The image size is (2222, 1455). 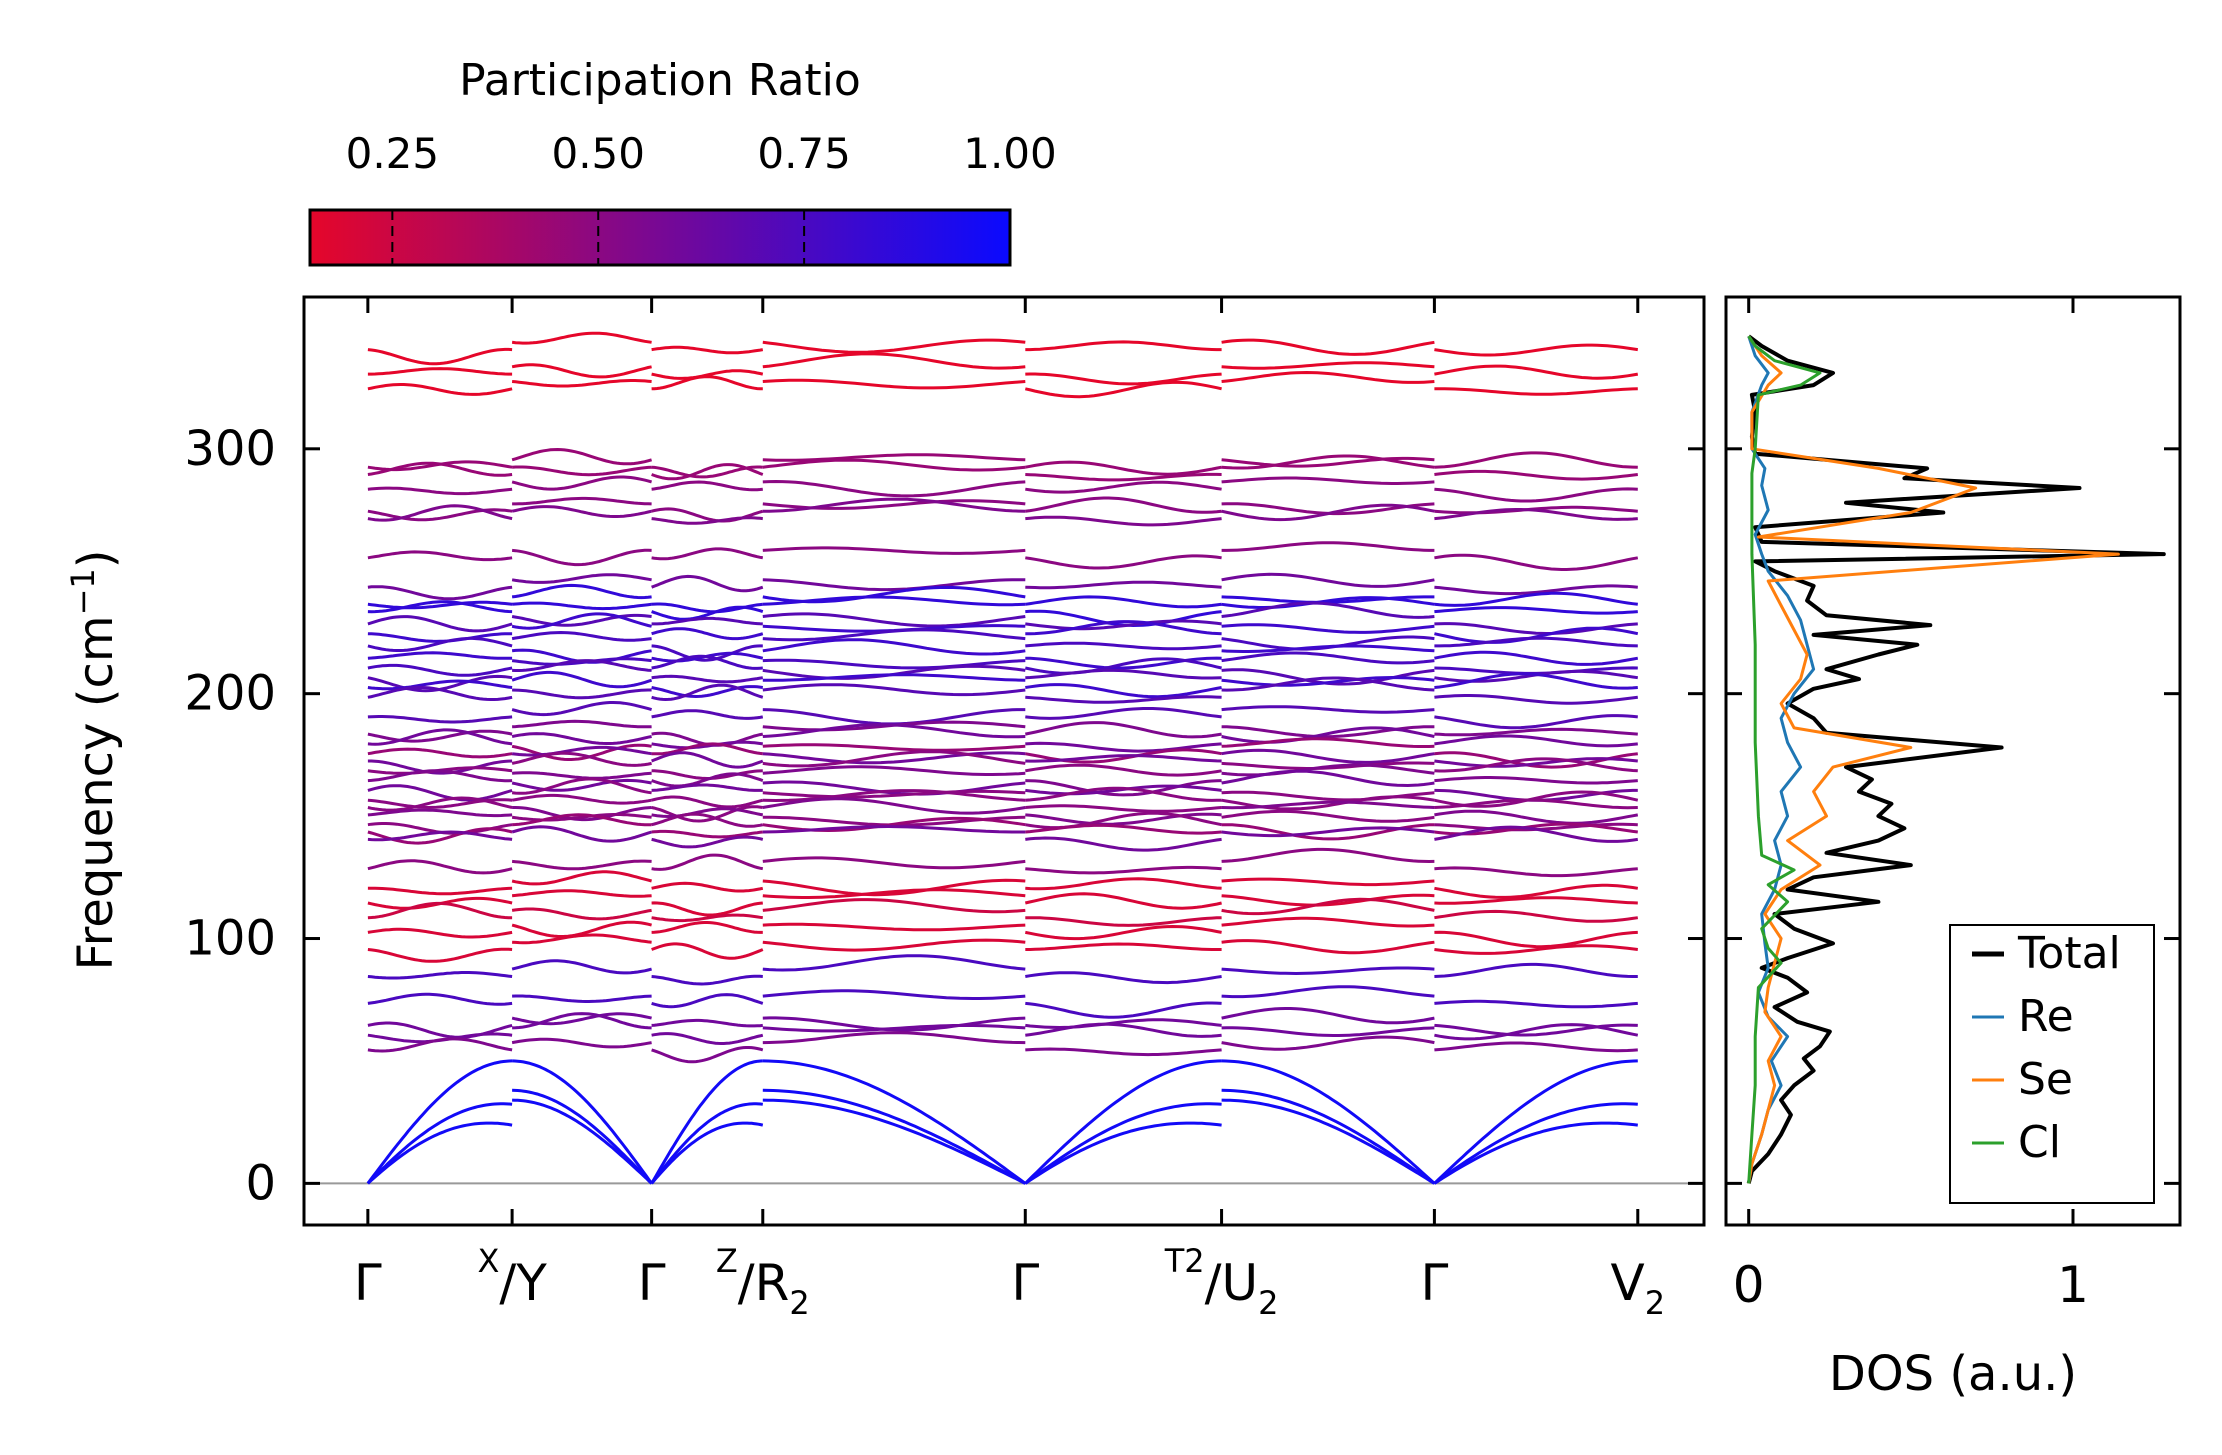 What do you see at coordinates (230, 939) in the screenshot?
I see `y-tick-label: 100` at bounding box center [230, 939].